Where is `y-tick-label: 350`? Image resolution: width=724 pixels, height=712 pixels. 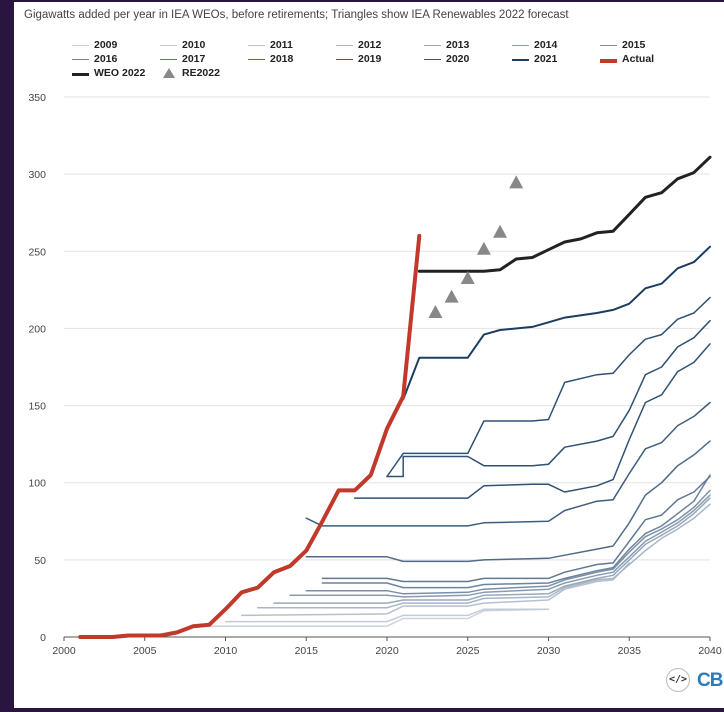 y-tick-label: 350 is located at coordinates (37, 98).